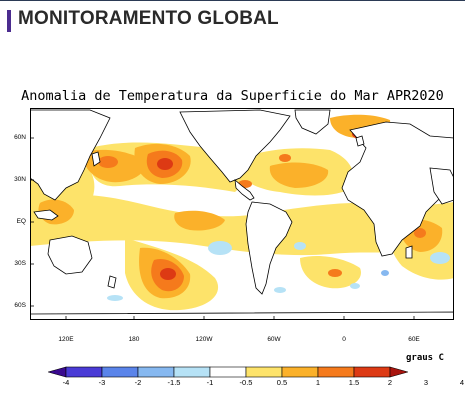  I want to click on colorbar-tick-label: -0.5, so click(246, 382).